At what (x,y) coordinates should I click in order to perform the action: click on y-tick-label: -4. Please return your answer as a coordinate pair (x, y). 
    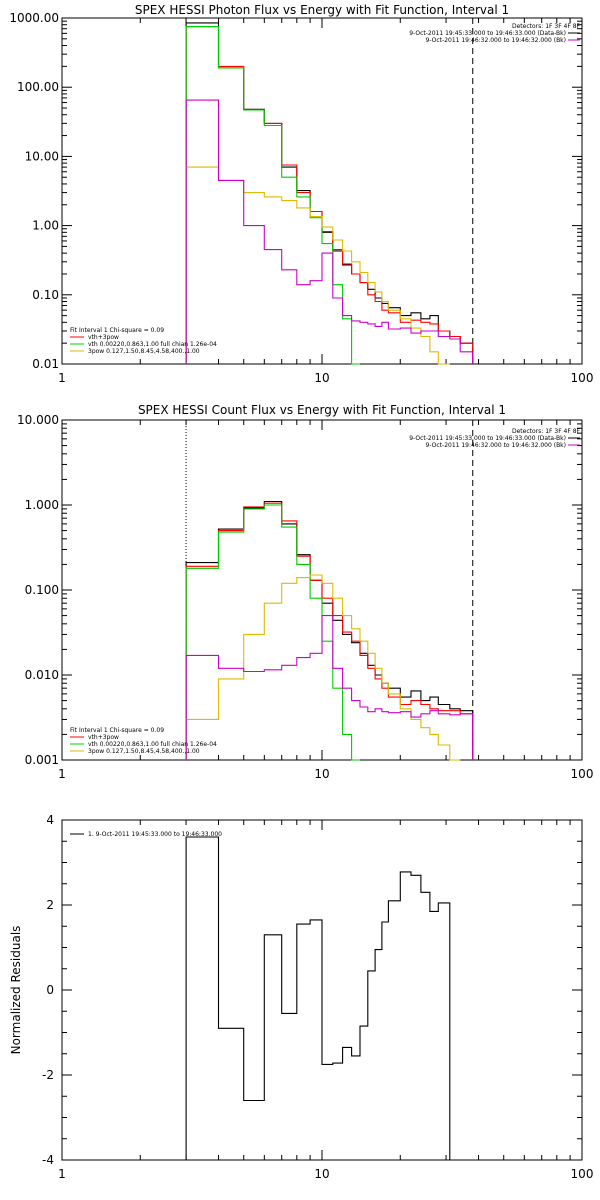
    Looking at the image, I should click on (48, 1160).